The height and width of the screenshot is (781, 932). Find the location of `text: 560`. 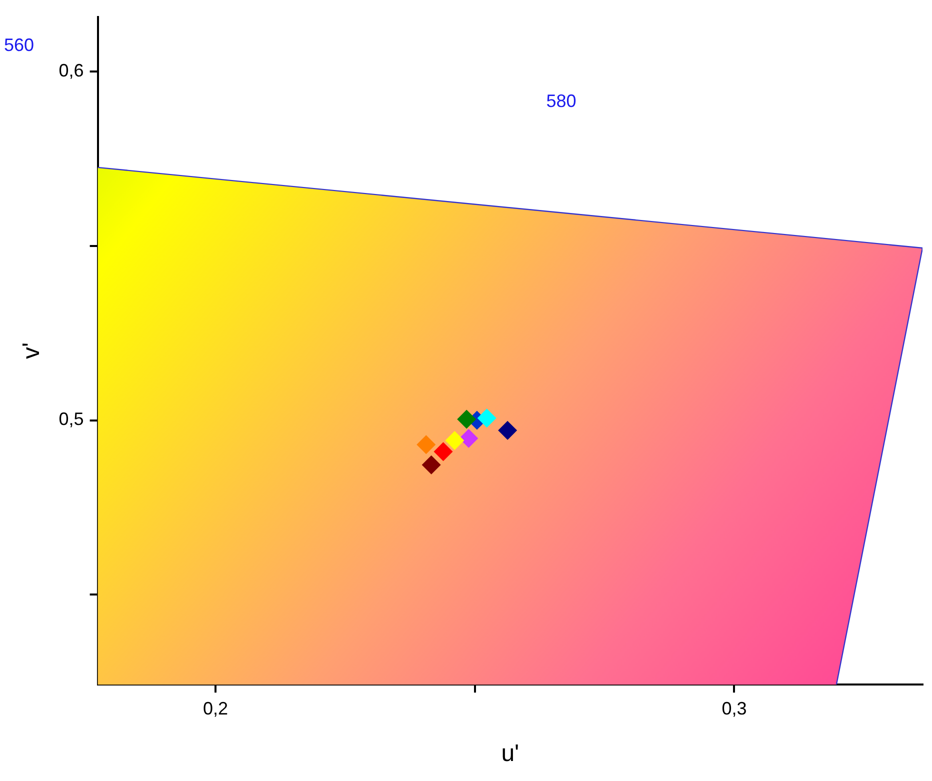

text: 560 is located at coordinates (19, 44).